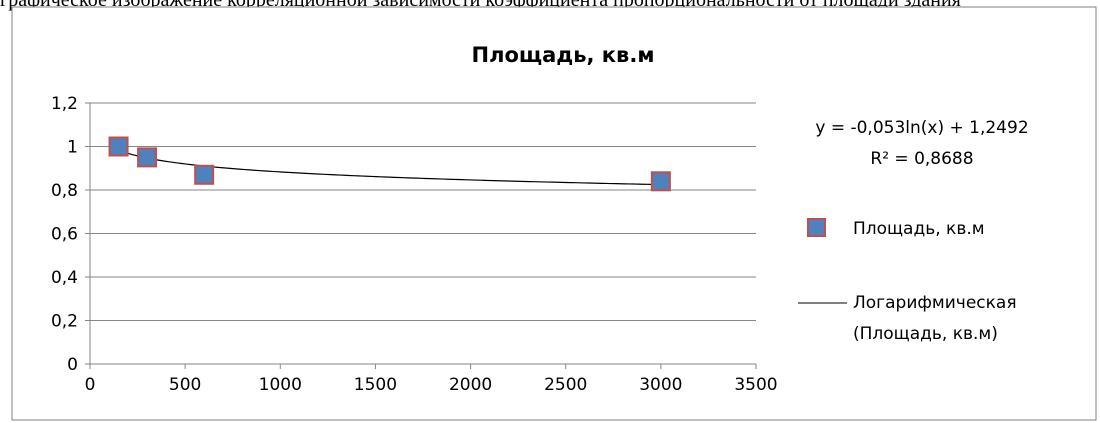 The image size is (1100, 423). I want to click on x-tick-labels: 0 500 1000 1500 2000 2500 3000 3500, so click(431, 385).